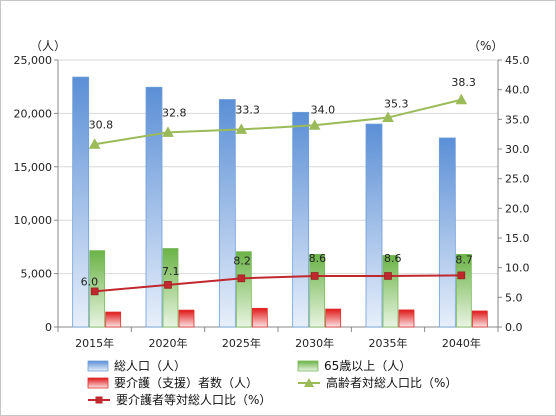 The height and width of the screenshot is (416, 556). Describe the element at coordinates (461, 343) in the screenshot. I see `x-tick-label: 2040年` at that location.